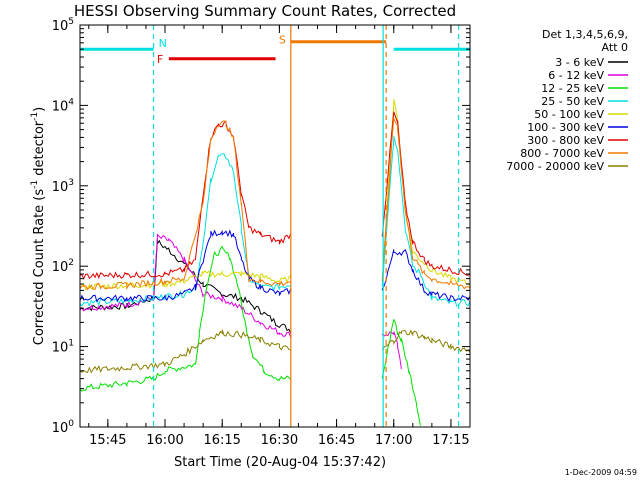  Describe the element at coordinates (393, 440) in the screenshot. I see `x-tick-label: 17:00` at that location.